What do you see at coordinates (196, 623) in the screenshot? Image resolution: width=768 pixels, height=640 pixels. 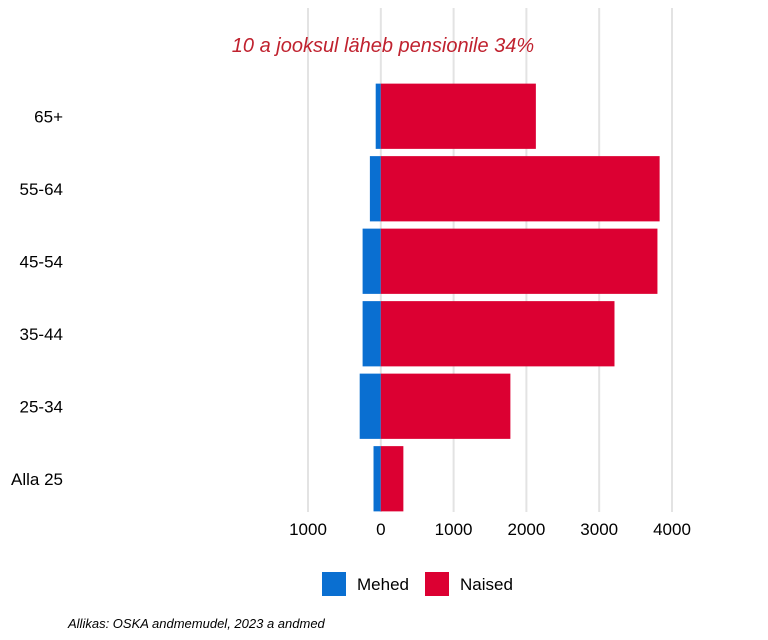 I see `source-note: Allikas: OSKA andmemudel, 2023 a andmed` at bounding box center [196, 623].